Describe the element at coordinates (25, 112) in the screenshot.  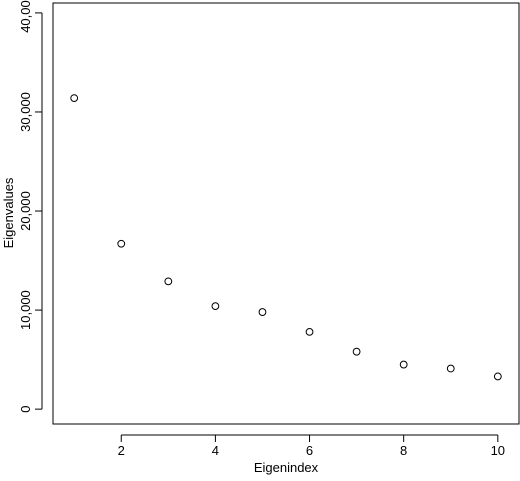
I see `y-tick-label: 30,000` at that location.